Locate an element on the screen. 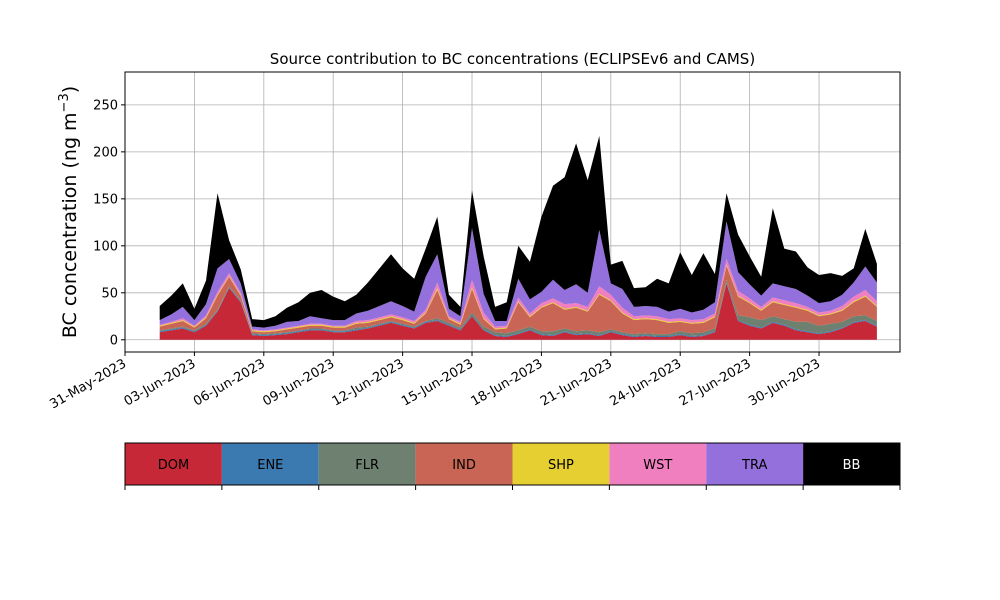  legend: DOM ENE FLR IND SHP WST TRA BB is located at coordinates (512, 466).